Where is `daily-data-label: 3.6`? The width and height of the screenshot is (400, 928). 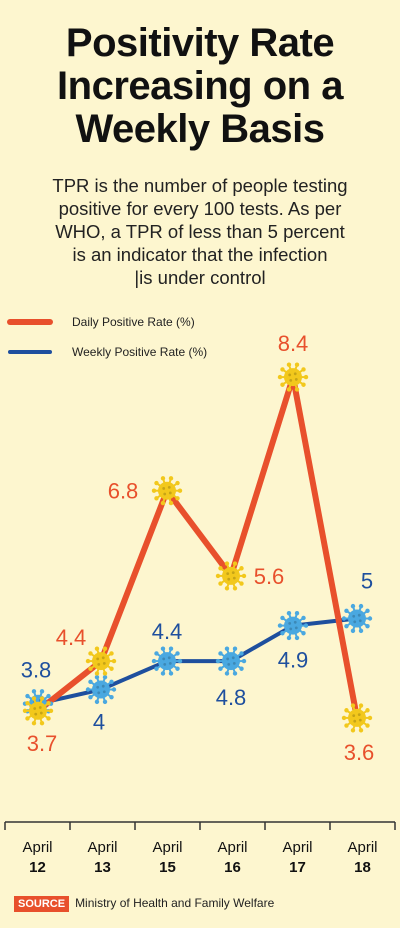 daily-data-label: 3.6 is located at coordinates (359, 752).